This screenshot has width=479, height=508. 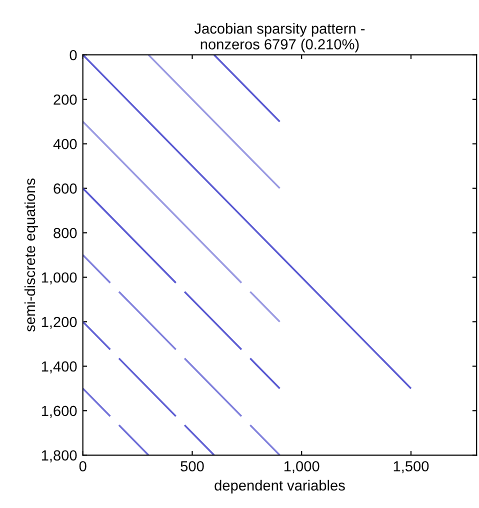 What do you see at coordinates (59, 456) in the screenshot?
I see `y-tick-label: 1,800` at bounding box center [59, 456].